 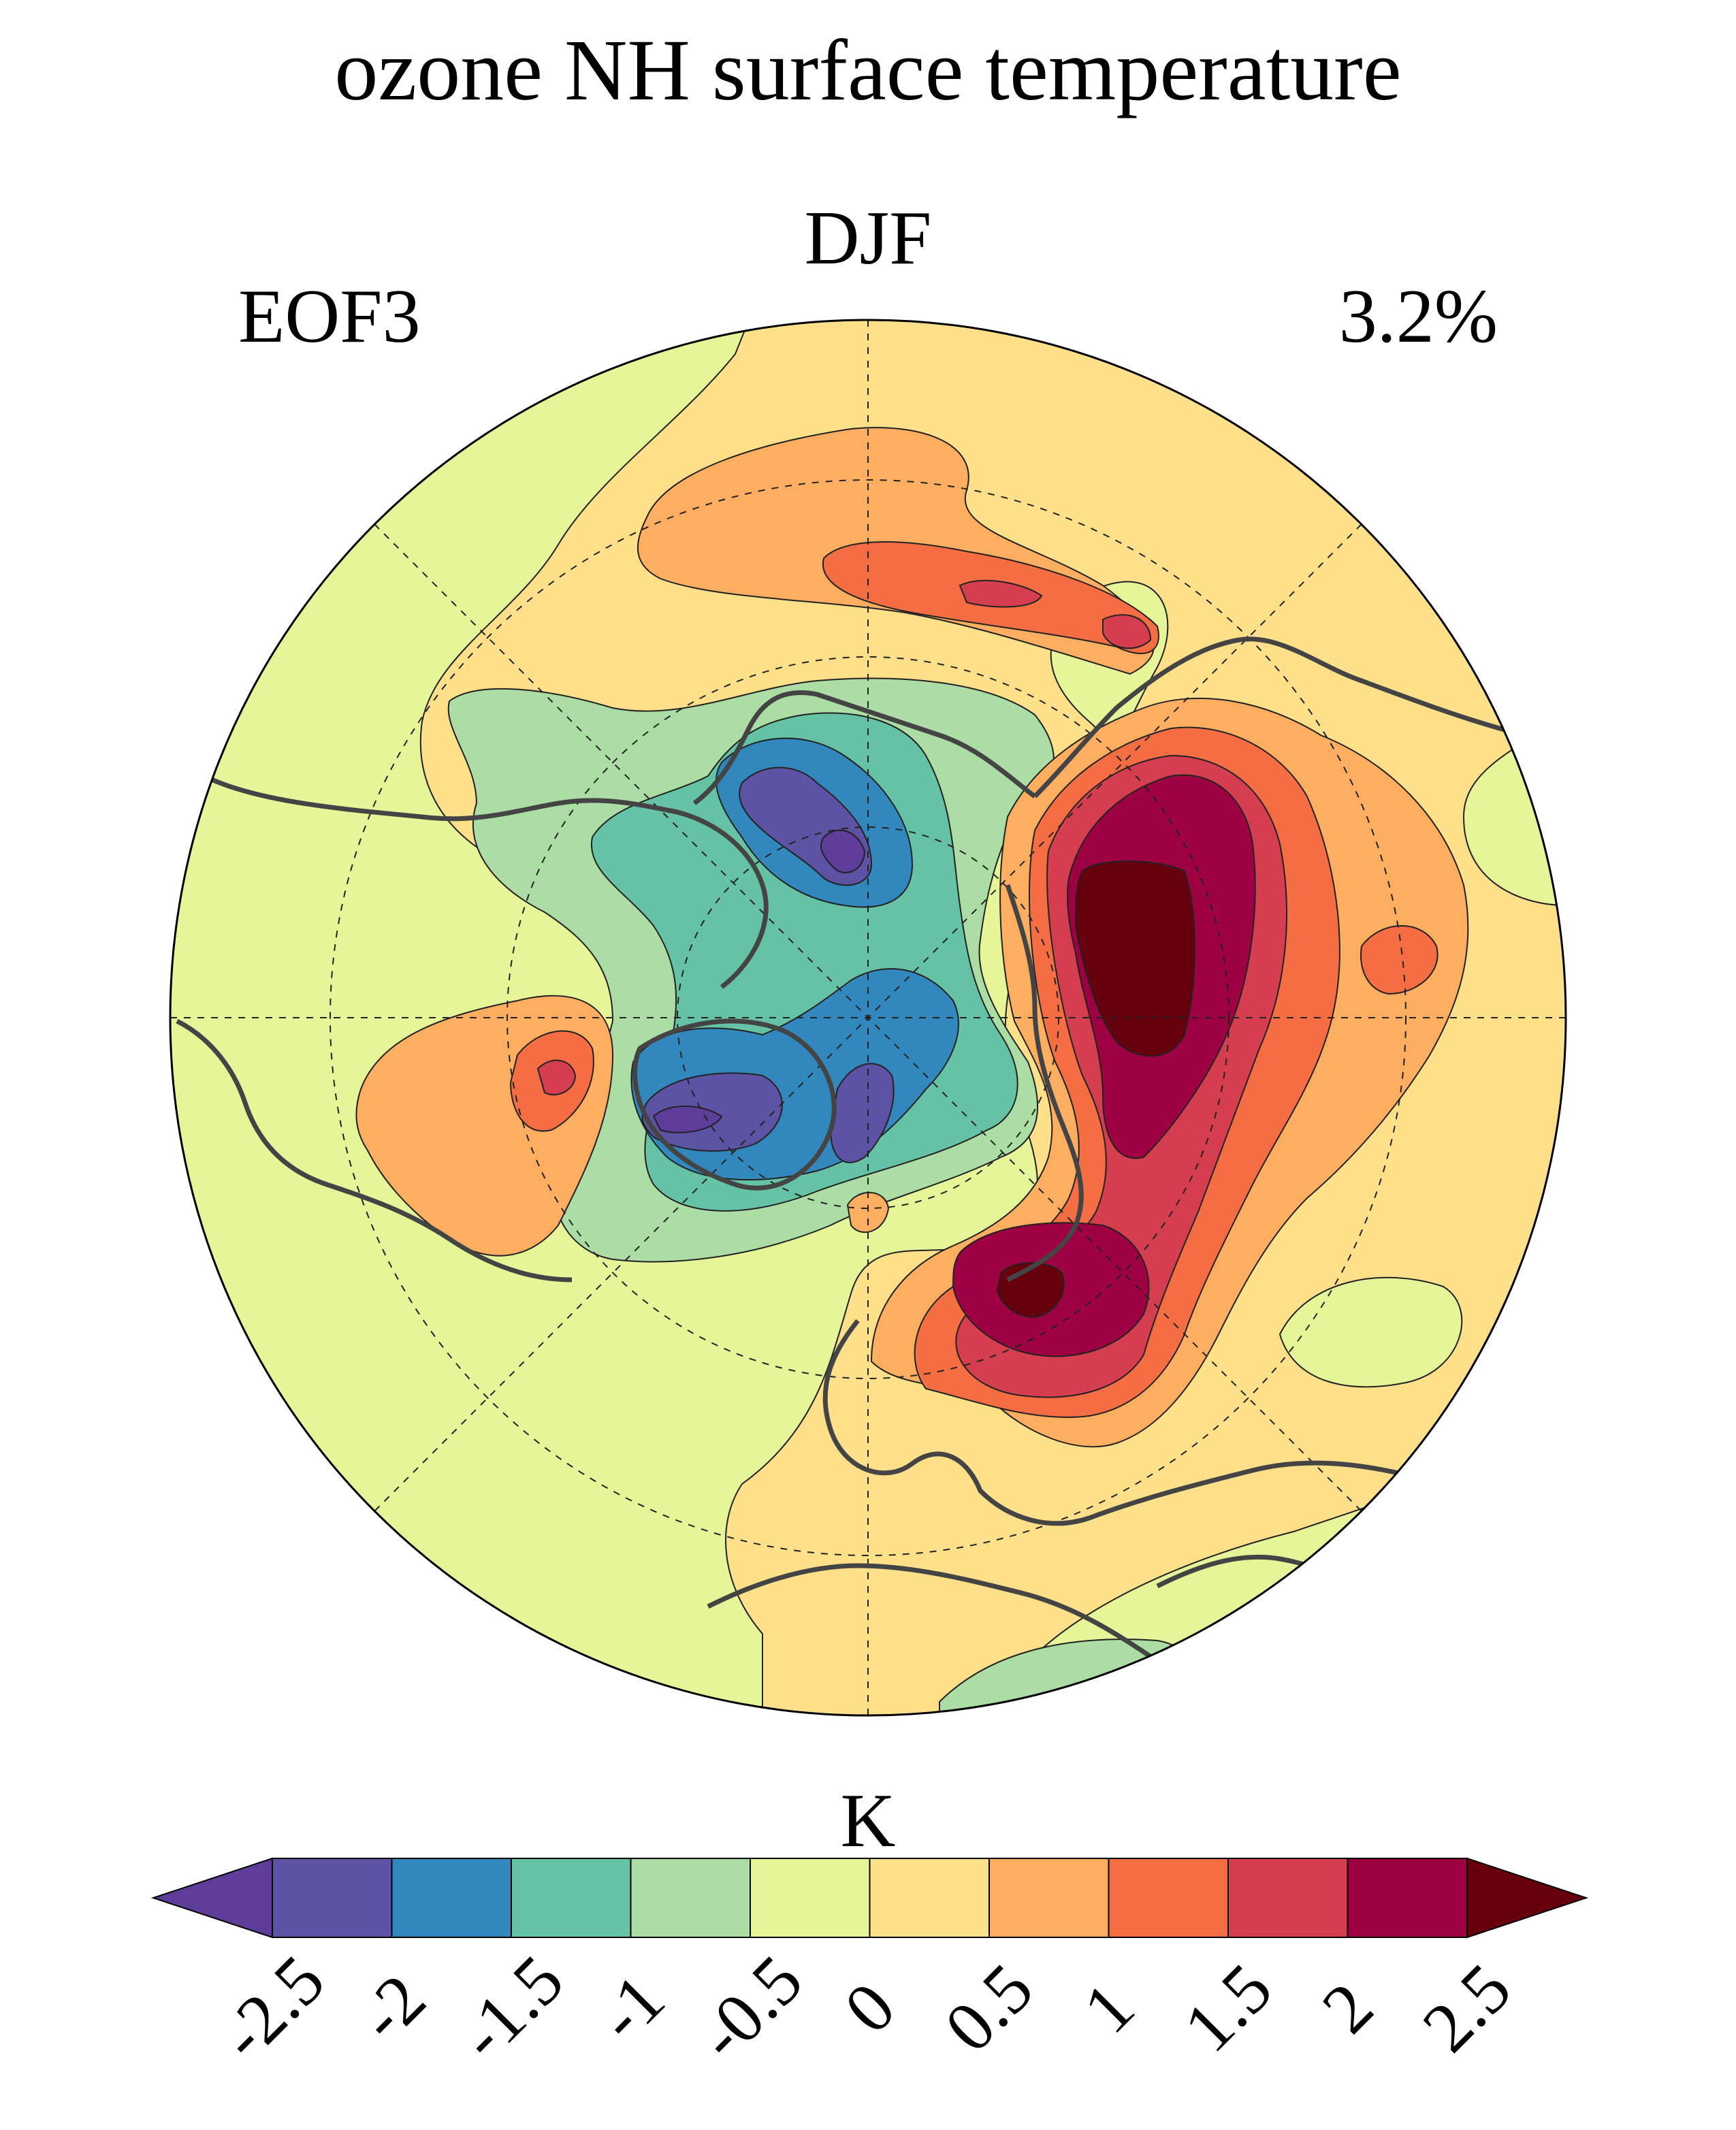 What do you see at coordinates (1279, 717) in the screenshot?
I see `coast-asia-east` at bounding box center [1279, 717].